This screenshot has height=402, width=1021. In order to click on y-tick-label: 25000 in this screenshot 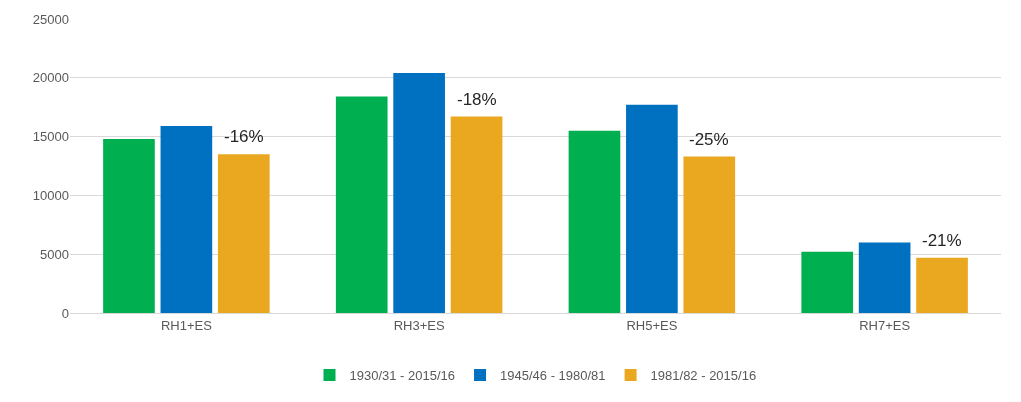, I will do `click(50, 19)`.